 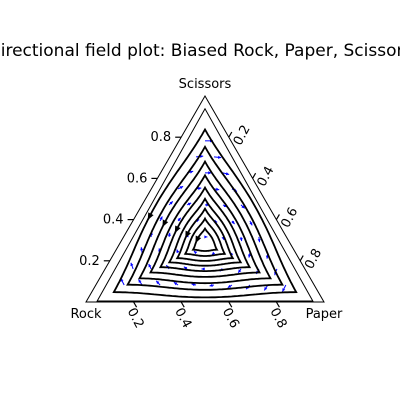 I want to click on tick-label-left: 0.4, so click(x=113, y=220).